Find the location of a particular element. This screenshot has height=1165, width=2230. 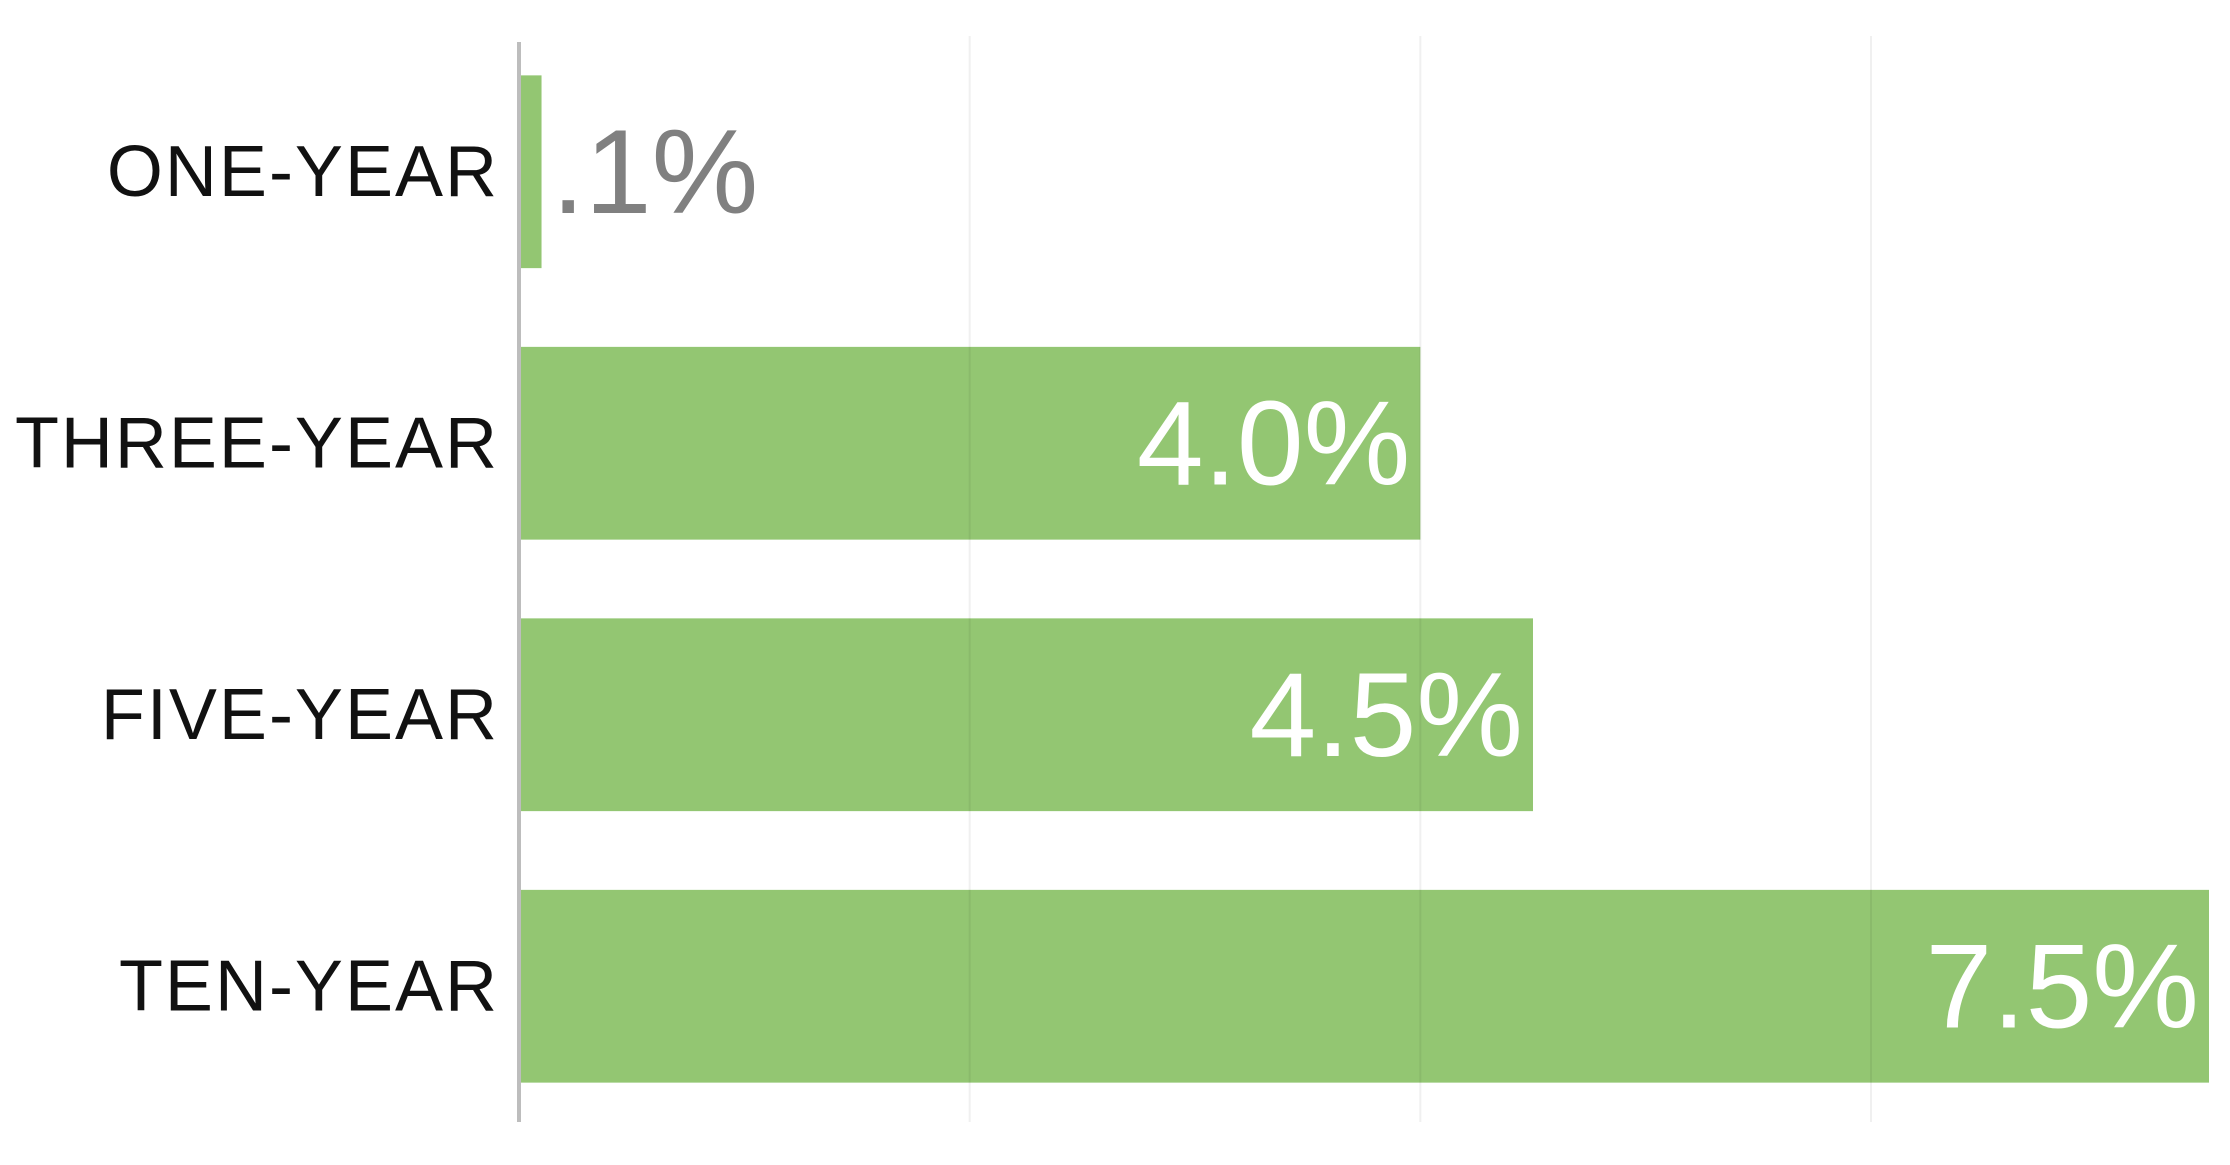

category-label: ONE-YEAR is located at coordinates (303, 172).